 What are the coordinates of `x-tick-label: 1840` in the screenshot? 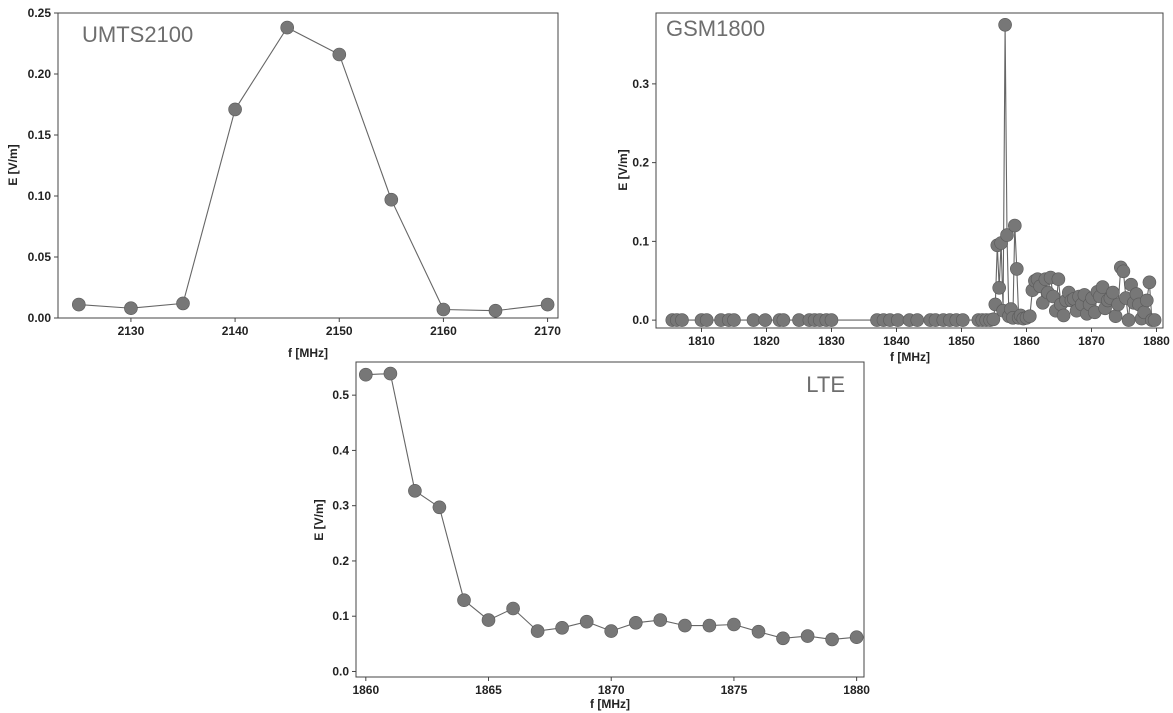 It's located at (896, 341).